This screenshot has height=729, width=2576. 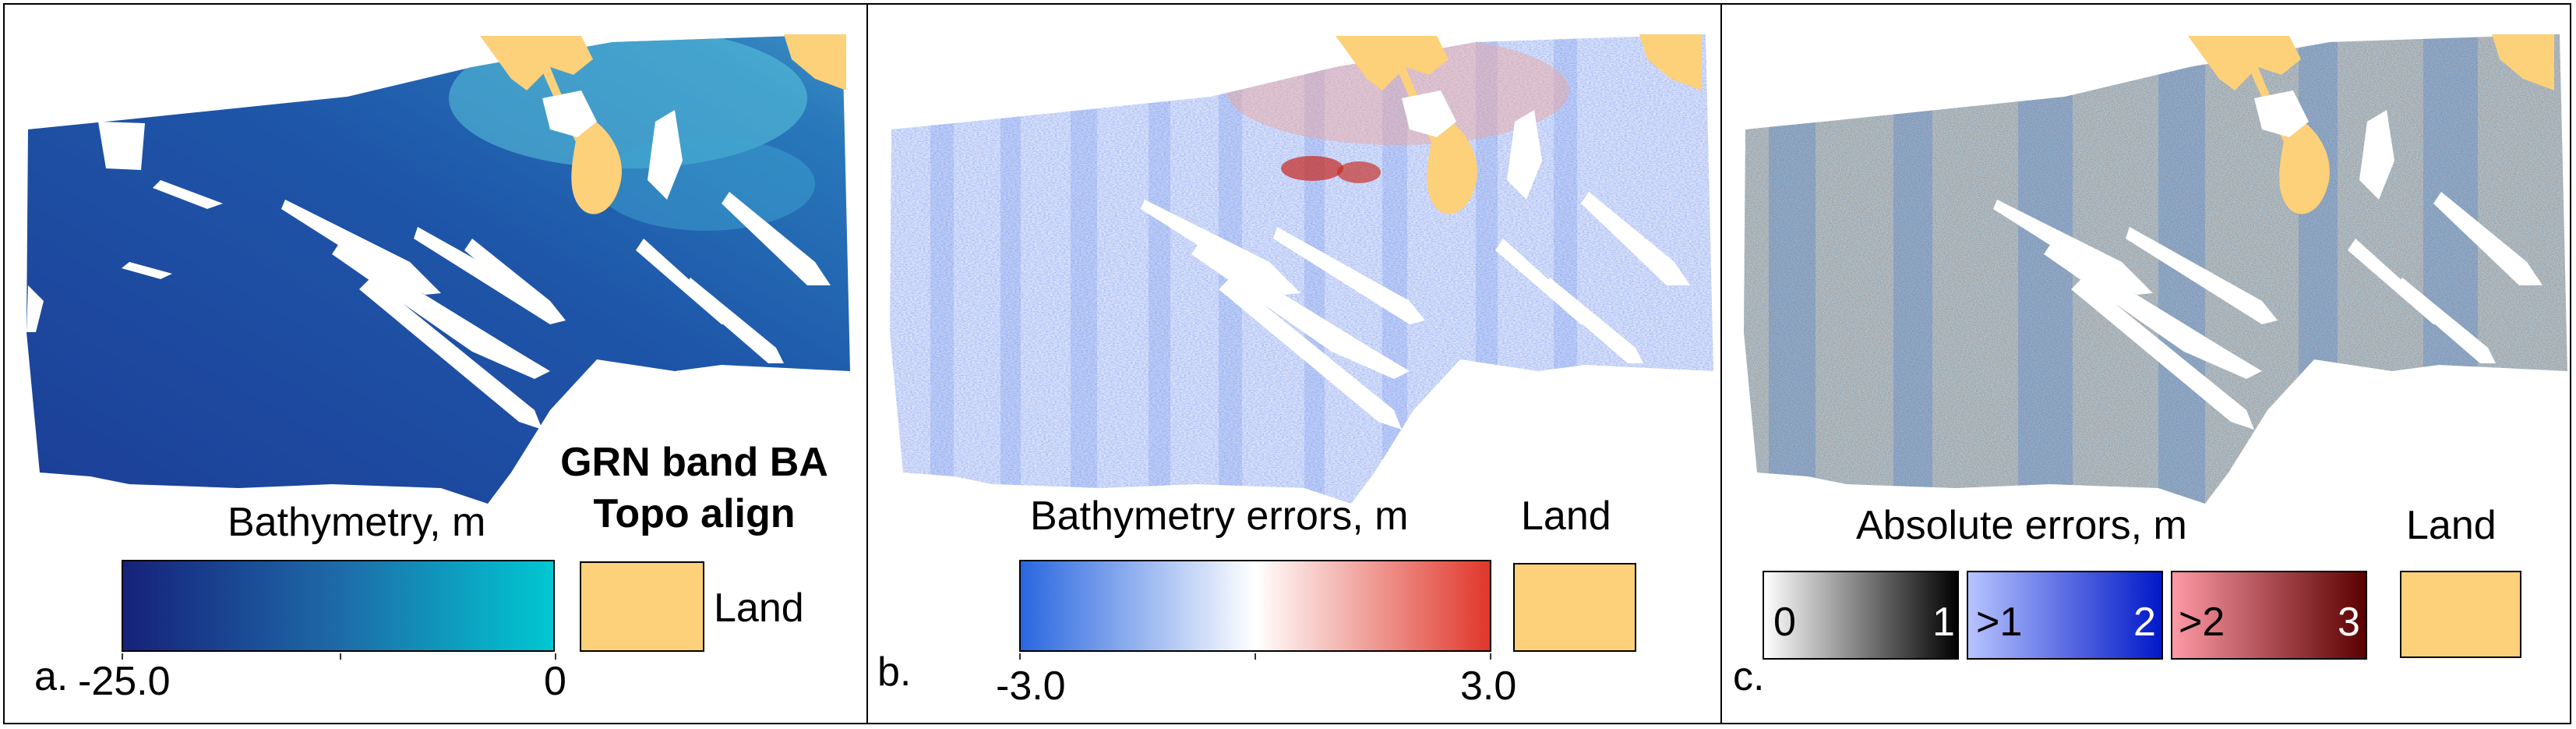 I want to click on errors-tick-max, so click(x=1490, y=656).